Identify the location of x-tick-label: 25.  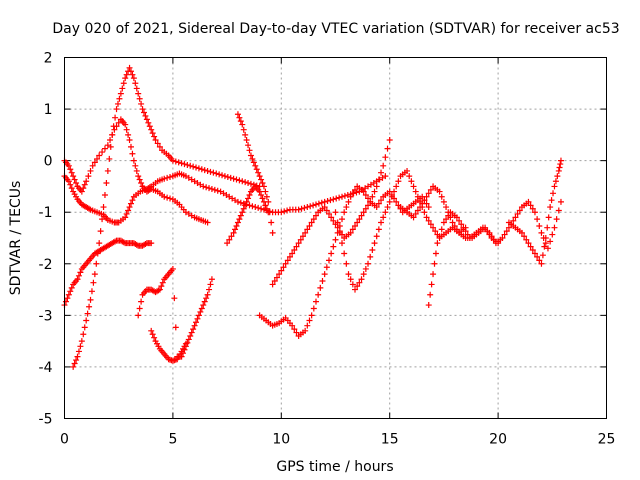
(607, 440).